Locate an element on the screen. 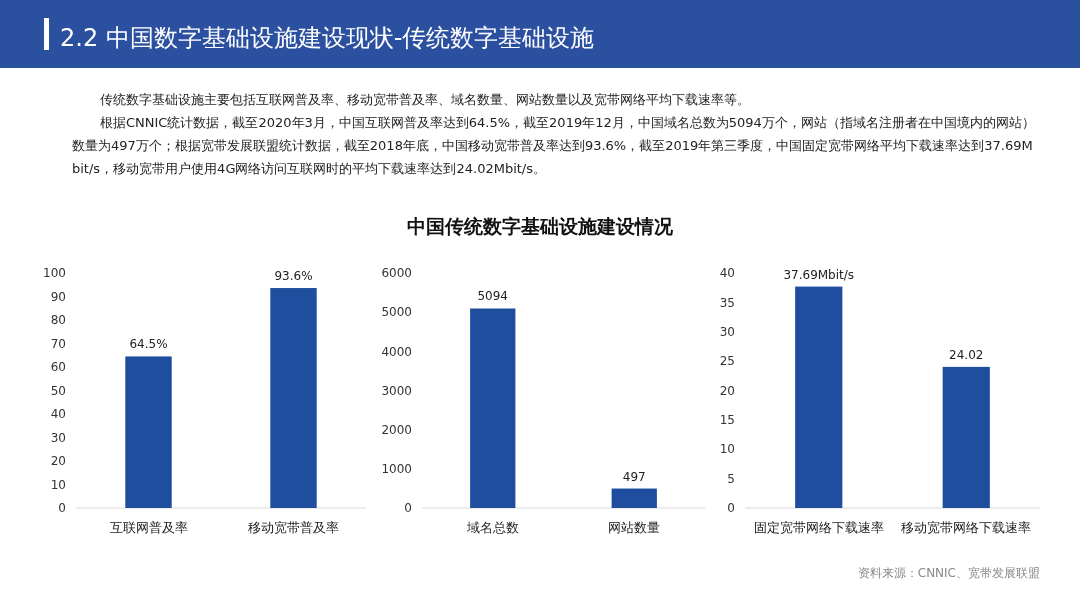 This screenshot has height=607, width=1080. data-label: 93.6% is located at coordinates (293, 276).